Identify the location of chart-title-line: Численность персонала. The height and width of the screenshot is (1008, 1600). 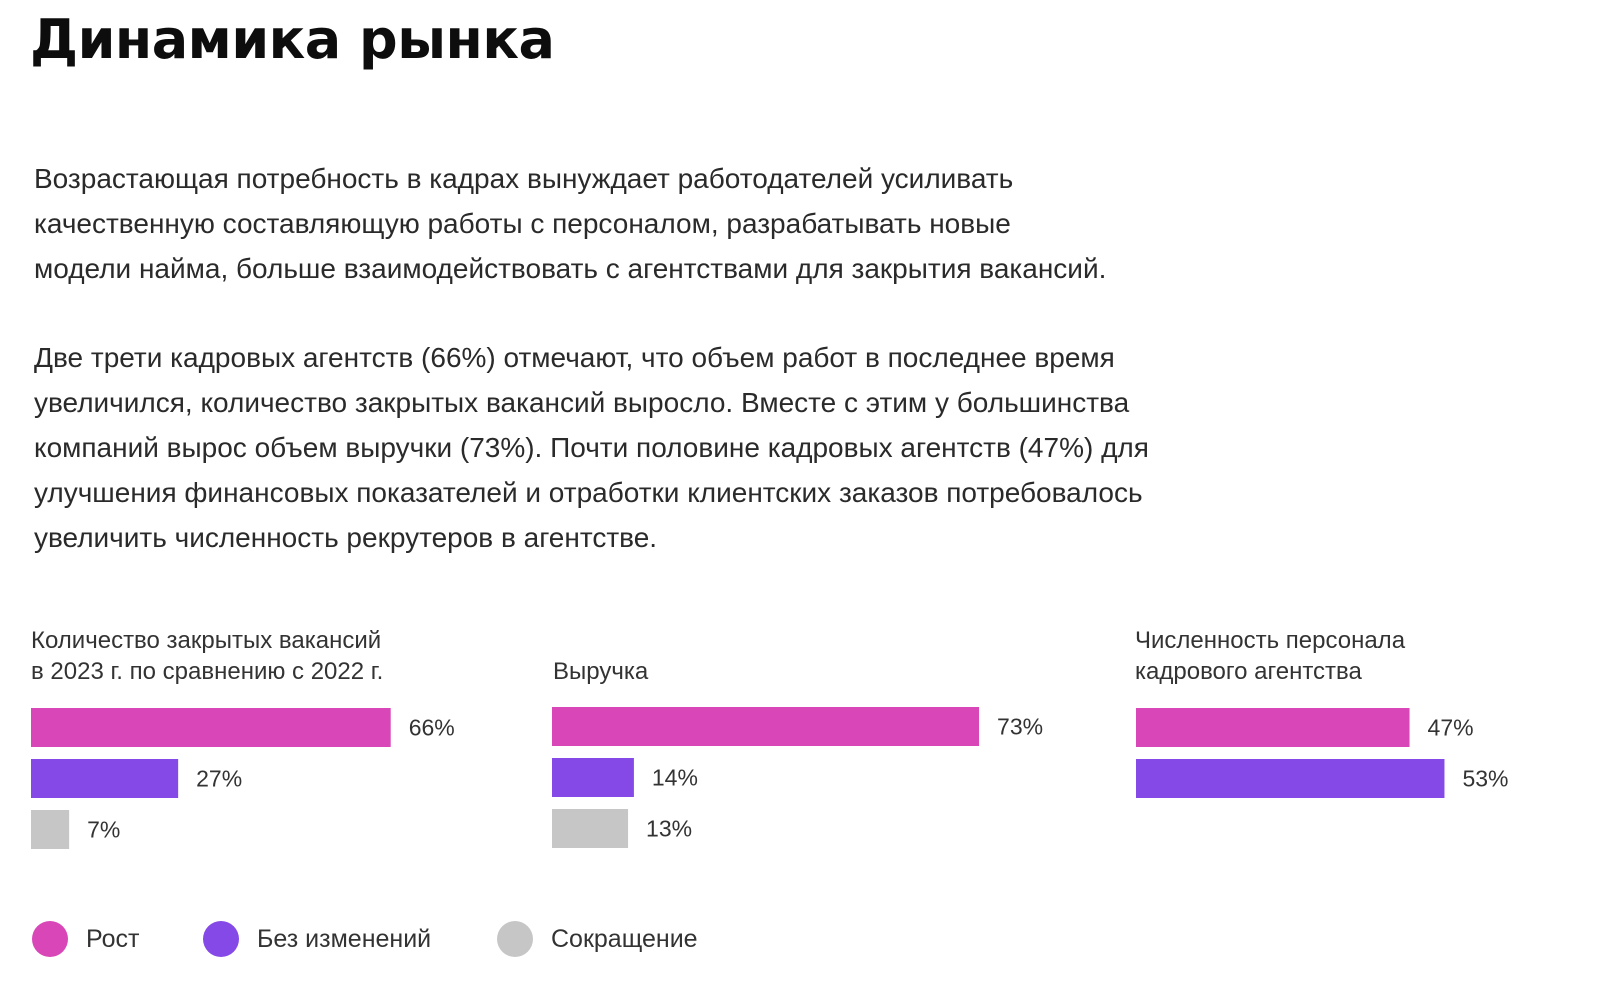
(1270, 640).